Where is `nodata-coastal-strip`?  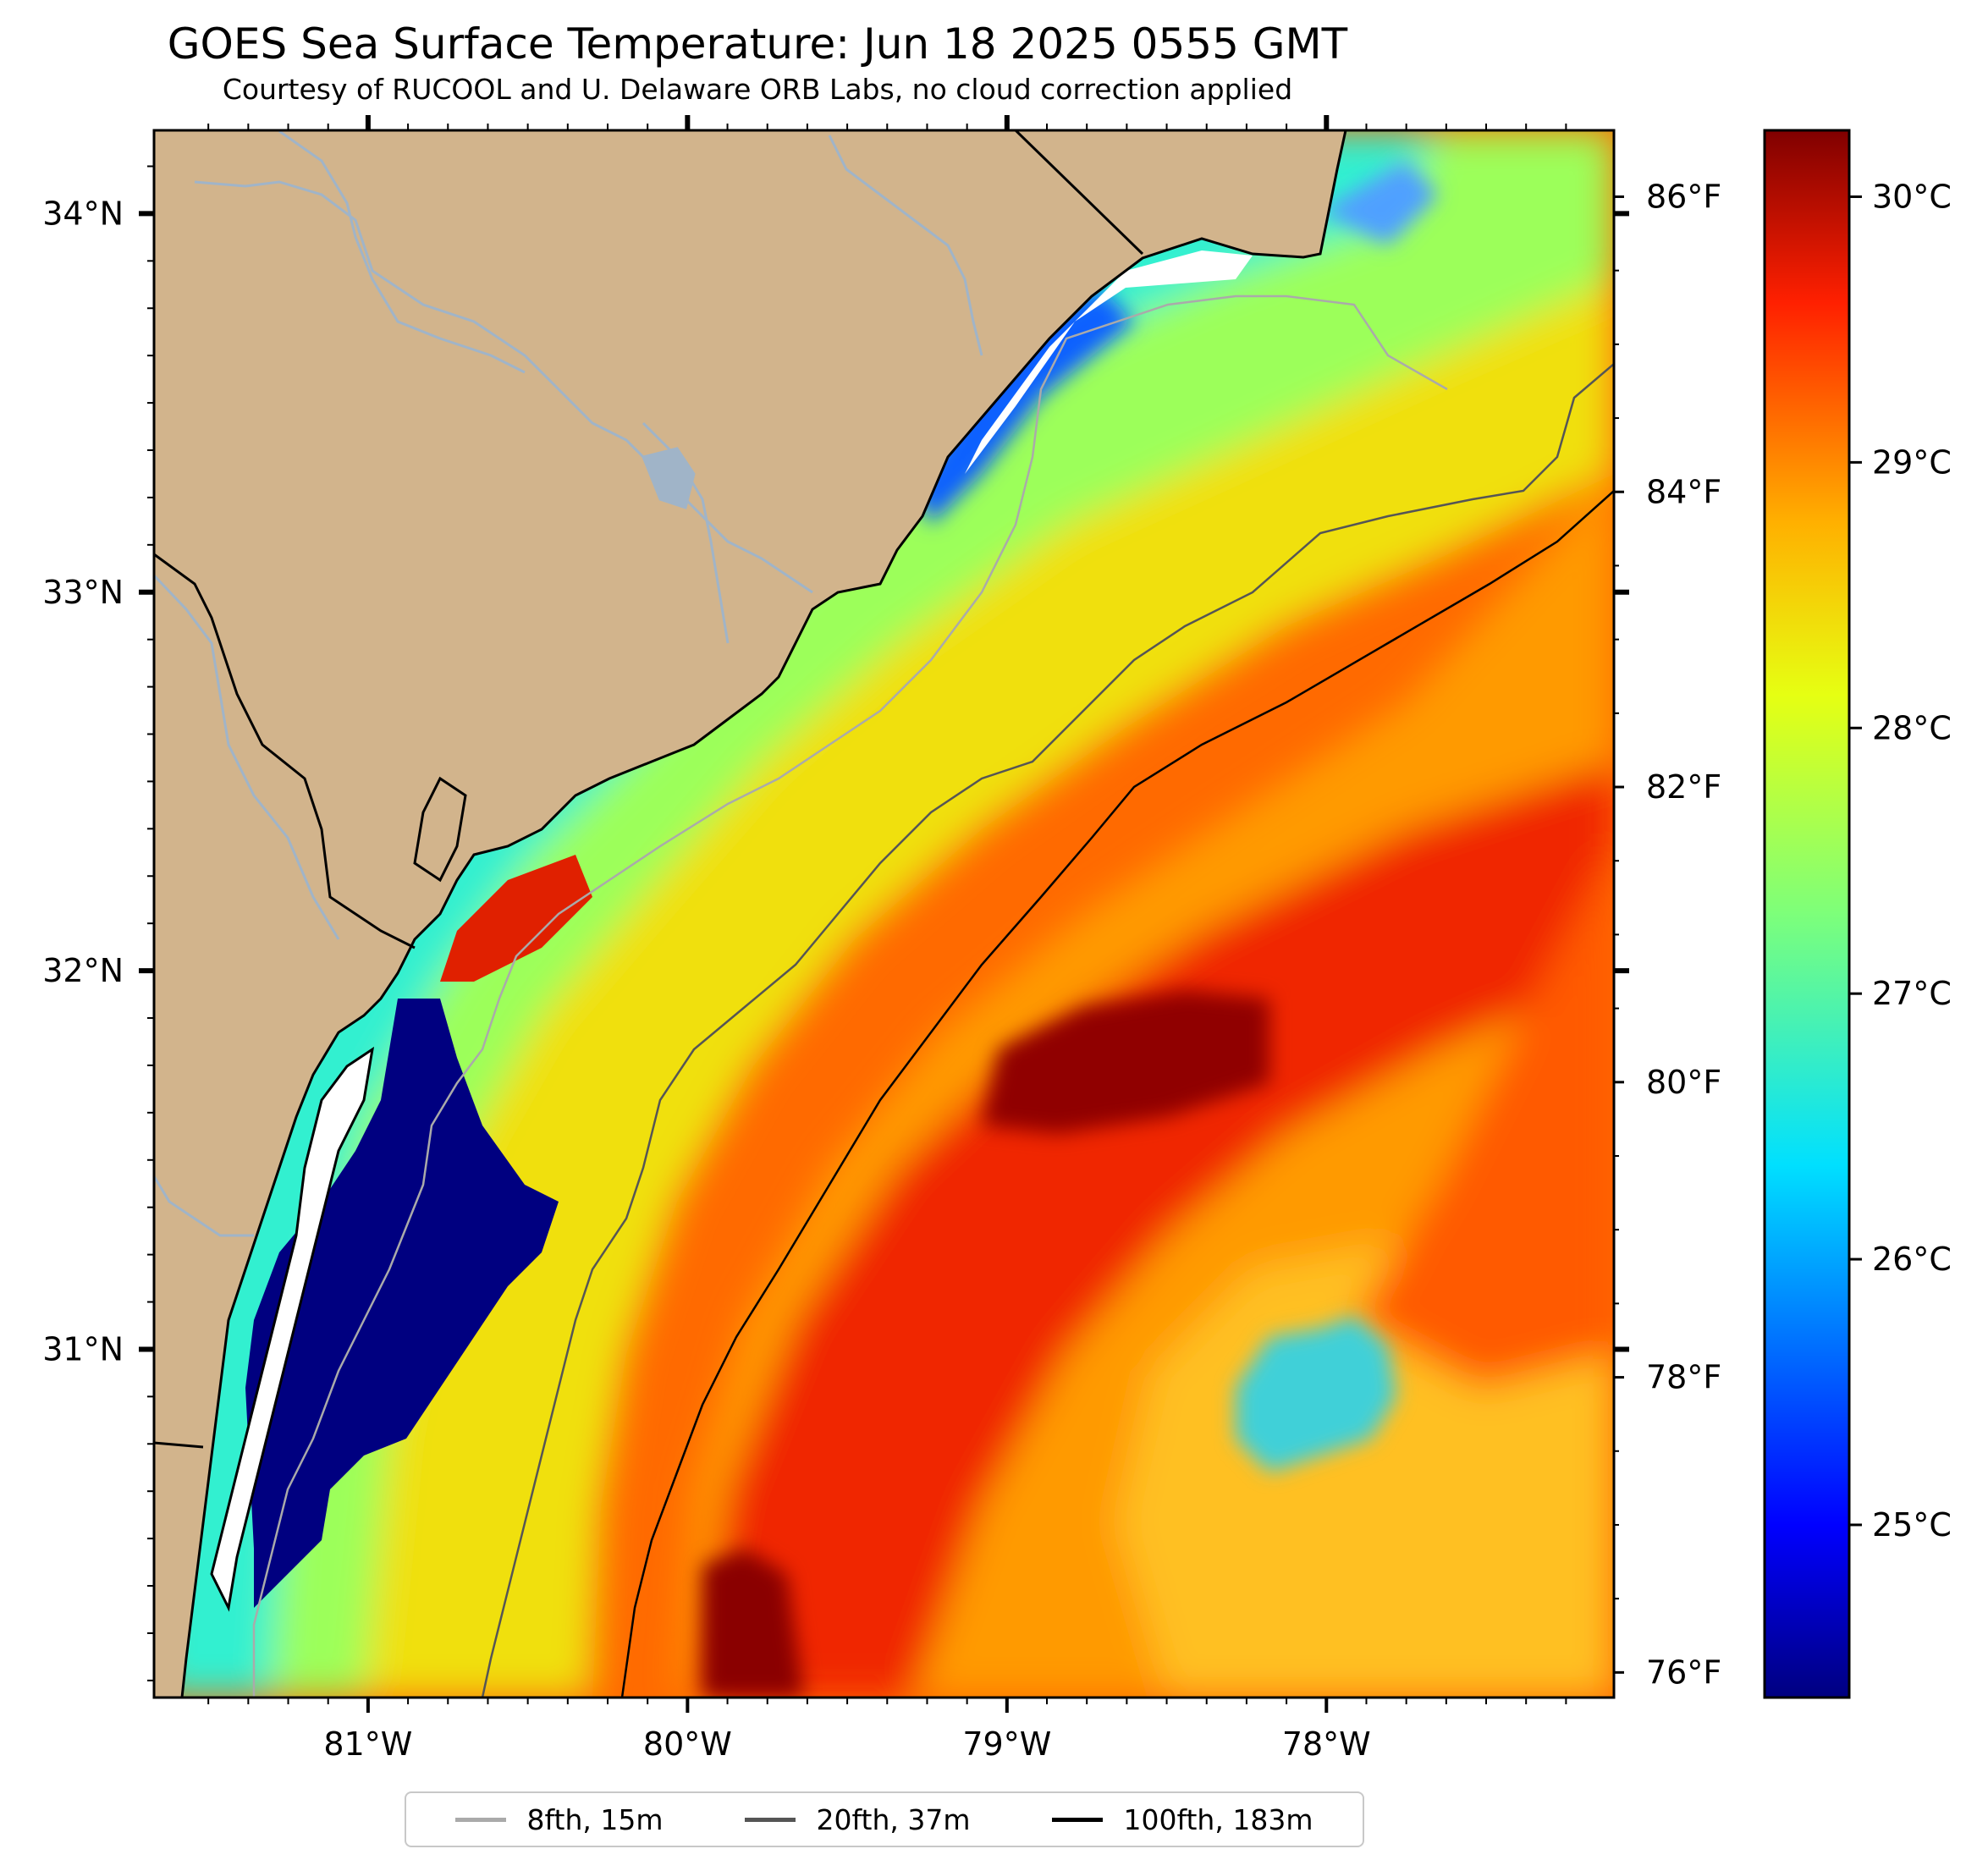
nodata-coastal-strip is located at coordinates (1109, 362).